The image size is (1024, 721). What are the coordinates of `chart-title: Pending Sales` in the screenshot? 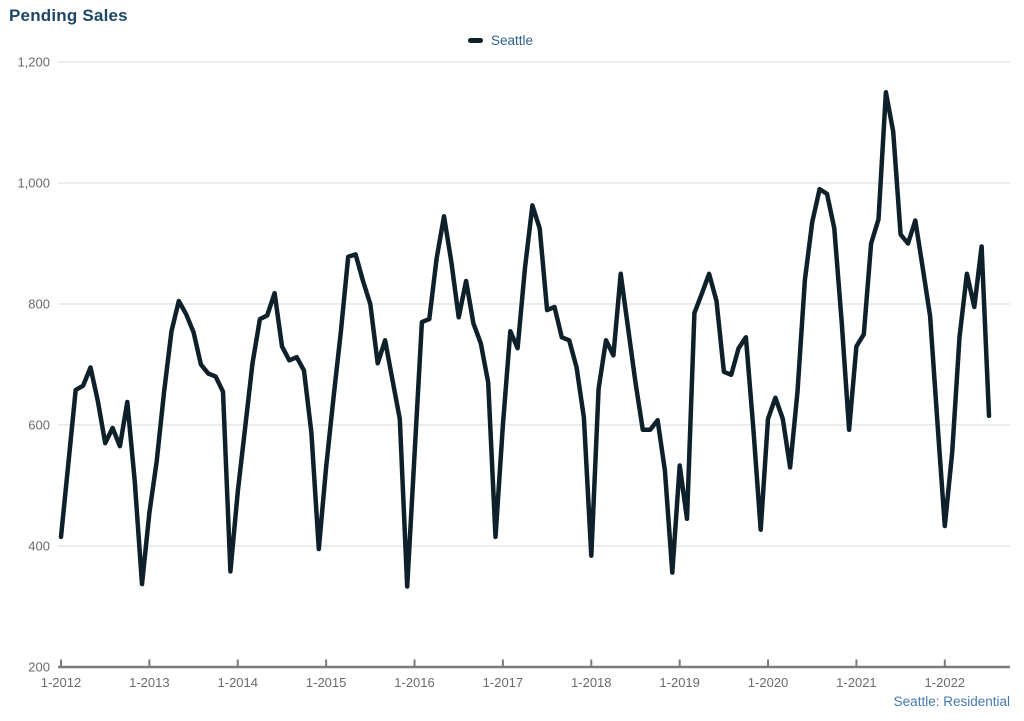 It's located at (68, 15).